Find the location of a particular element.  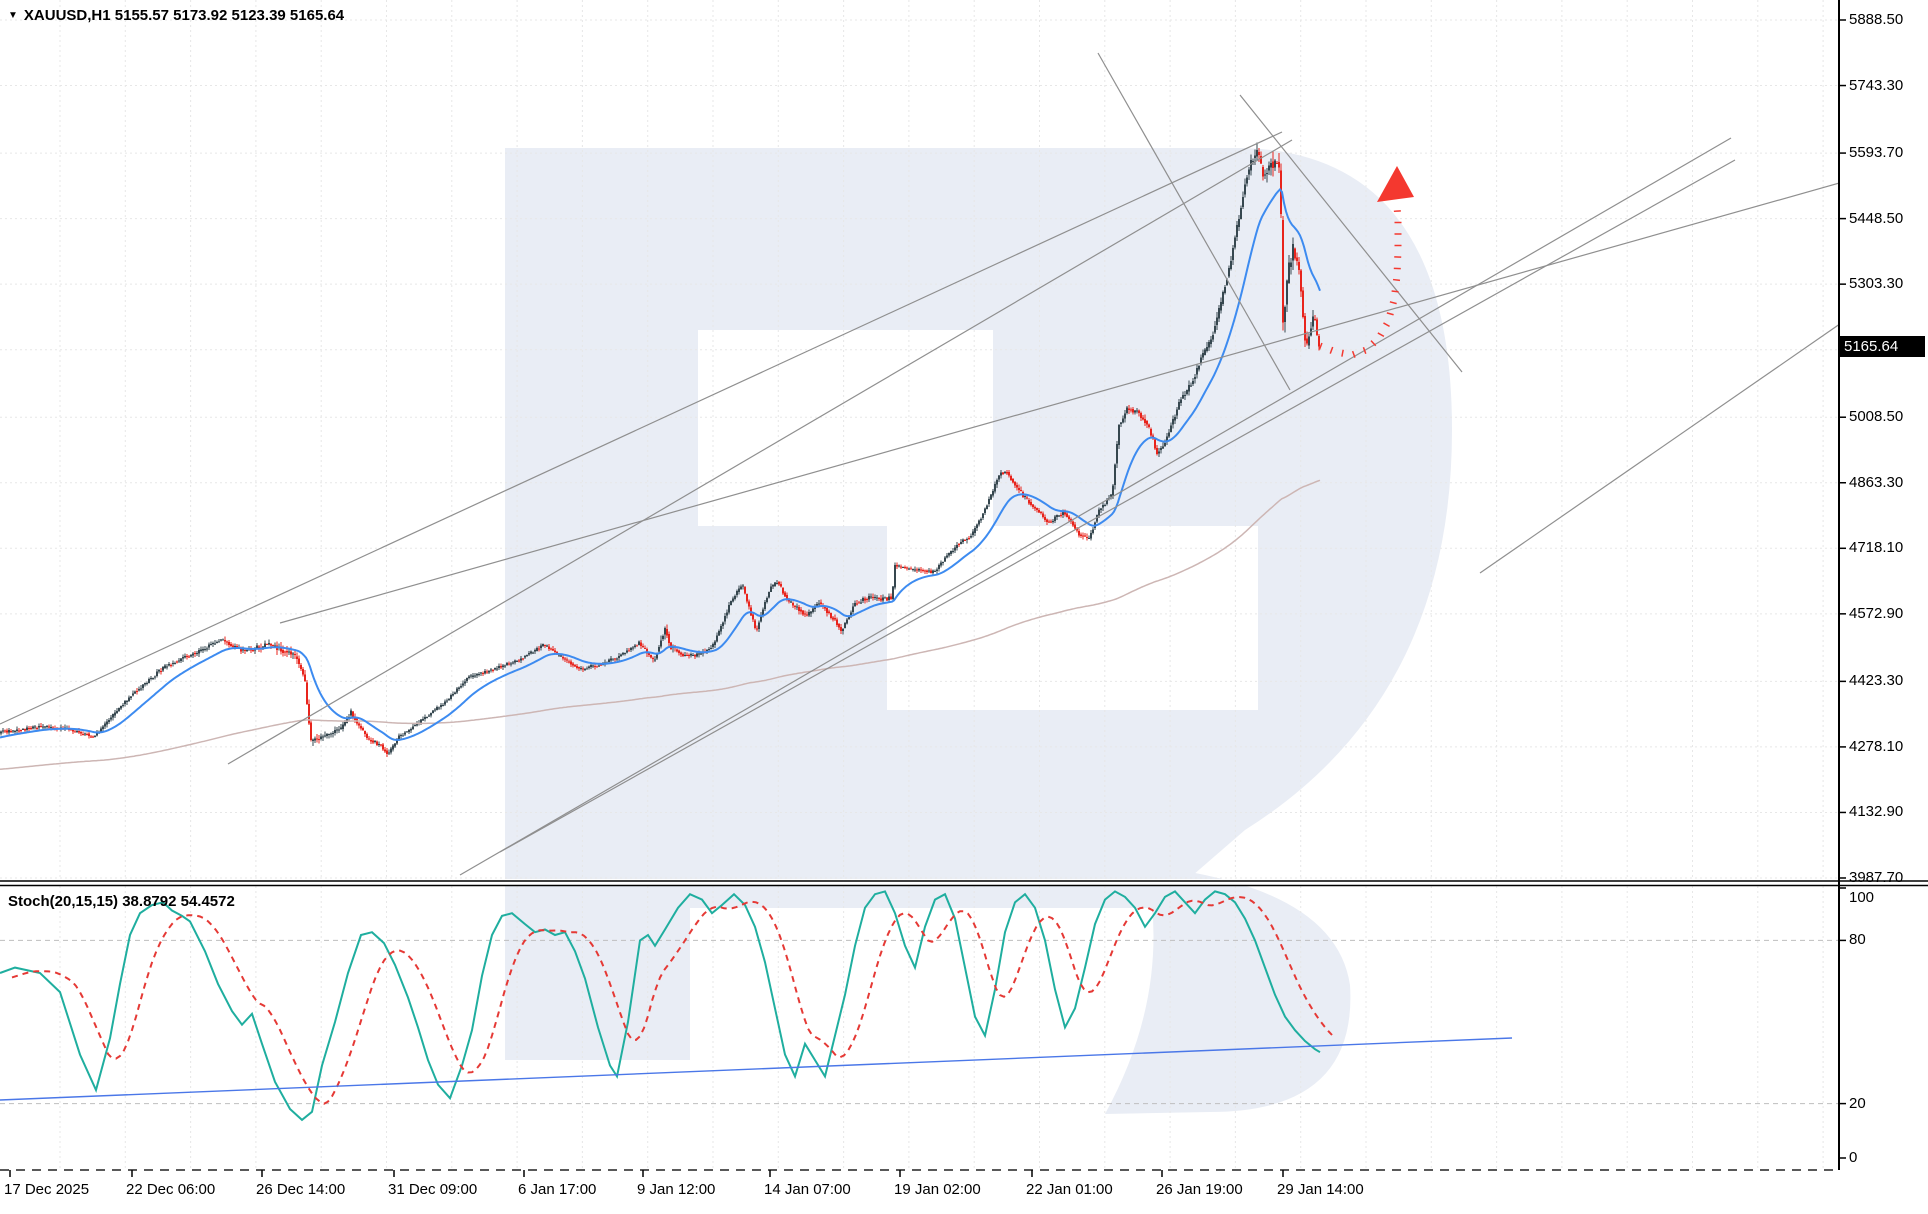

stoch-main-line is located at coordinates (660, 1006).